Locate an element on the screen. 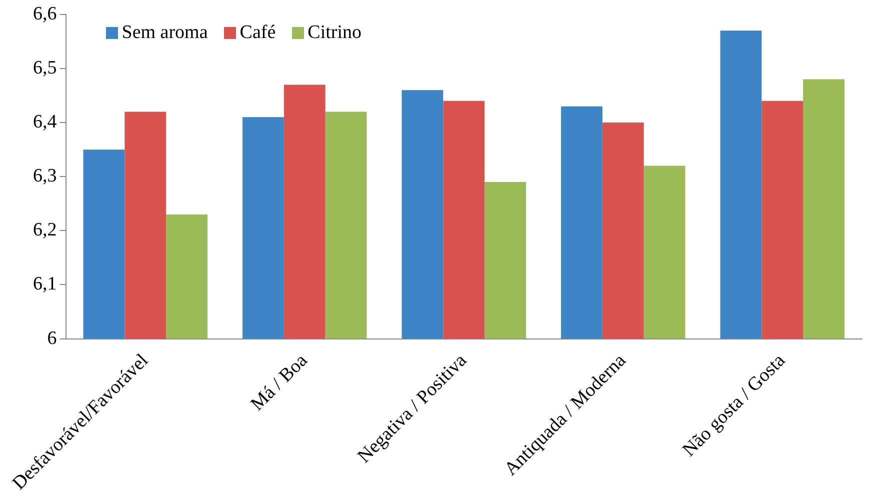 The height and width of the screenshot is (498, 872). y-tick-label: 6,6 is located at coordinates (45, 13).